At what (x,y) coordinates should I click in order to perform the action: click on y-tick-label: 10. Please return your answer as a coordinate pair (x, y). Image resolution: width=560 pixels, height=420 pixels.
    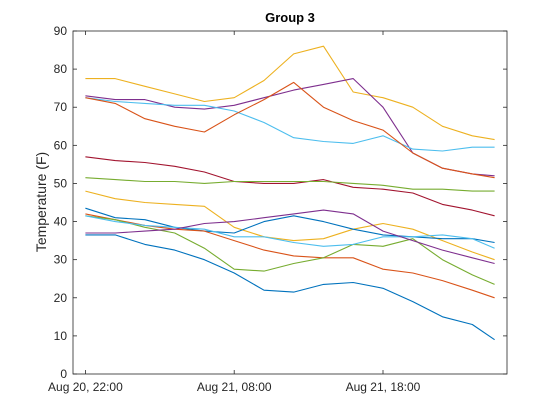
    Looking at the image, I should click on (61, 336).